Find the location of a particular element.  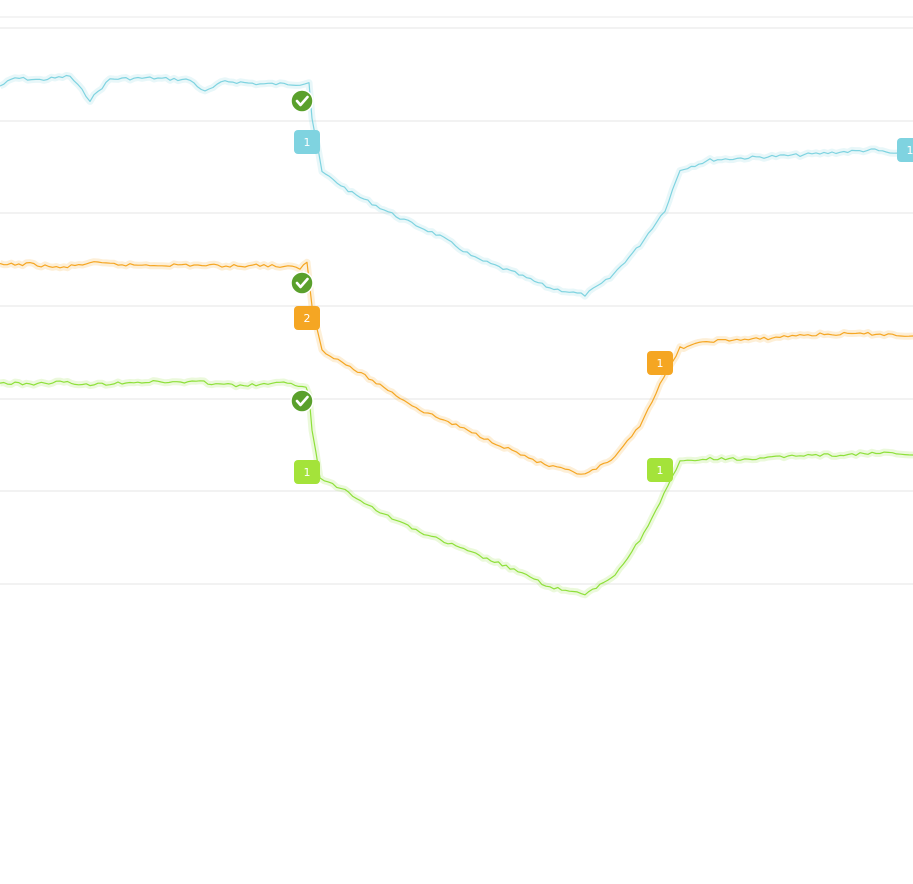

count-badge-label: 2 is located at coordinates (307, 318).